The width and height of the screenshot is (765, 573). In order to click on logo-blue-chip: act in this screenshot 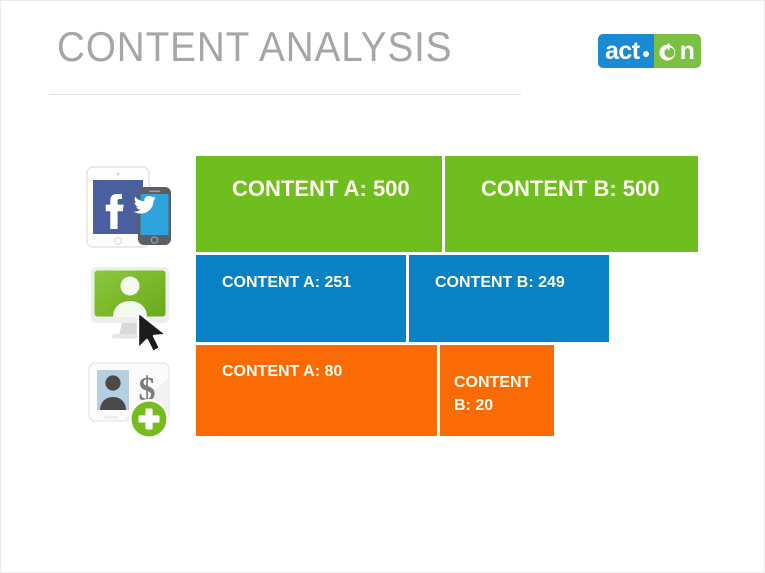, I will do `click(626, 51)`.